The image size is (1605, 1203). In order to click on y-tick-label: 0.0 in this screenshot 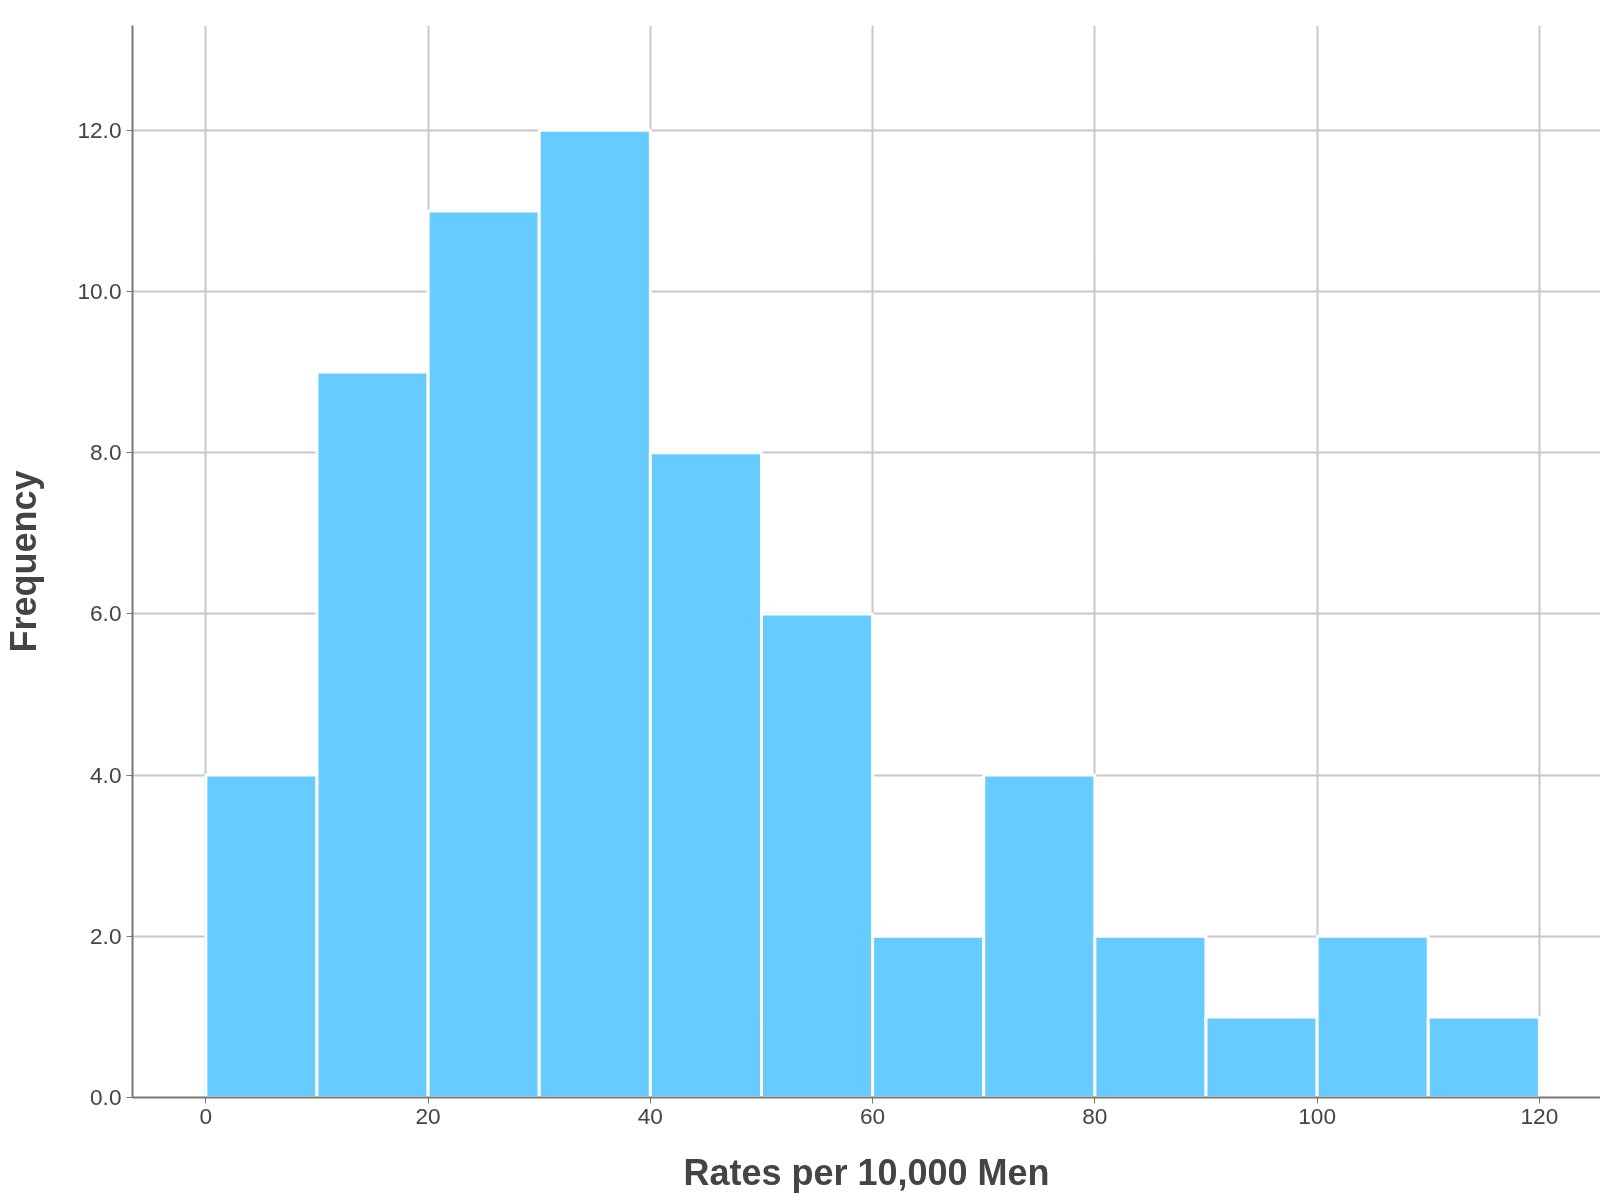, I will do `click(106, 1097)`.